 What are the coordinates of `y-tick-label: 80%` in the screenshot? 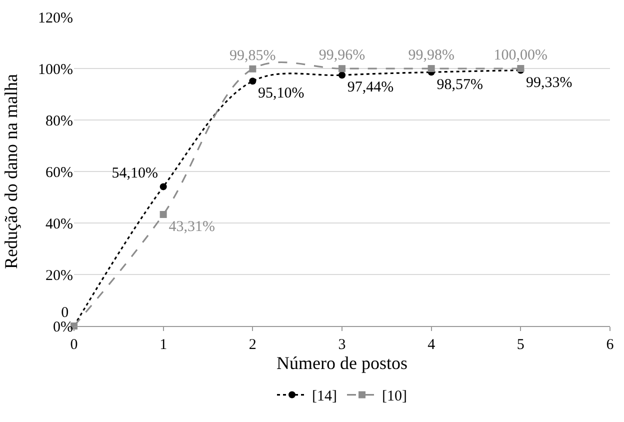 It's located at (59, 121).